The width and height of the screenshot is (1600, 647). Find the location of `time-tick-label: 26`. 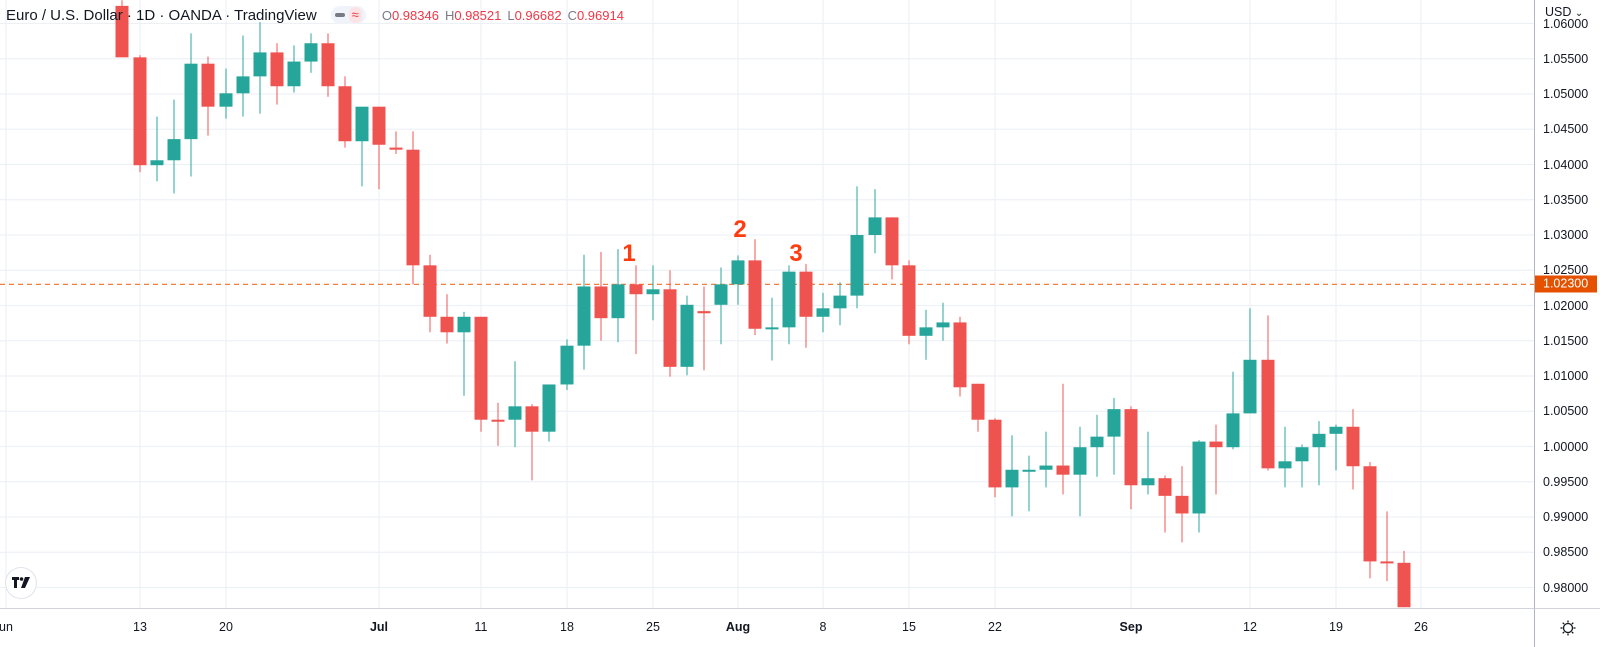

time-tick-label: 26 is located at coordinates (1421, 627).